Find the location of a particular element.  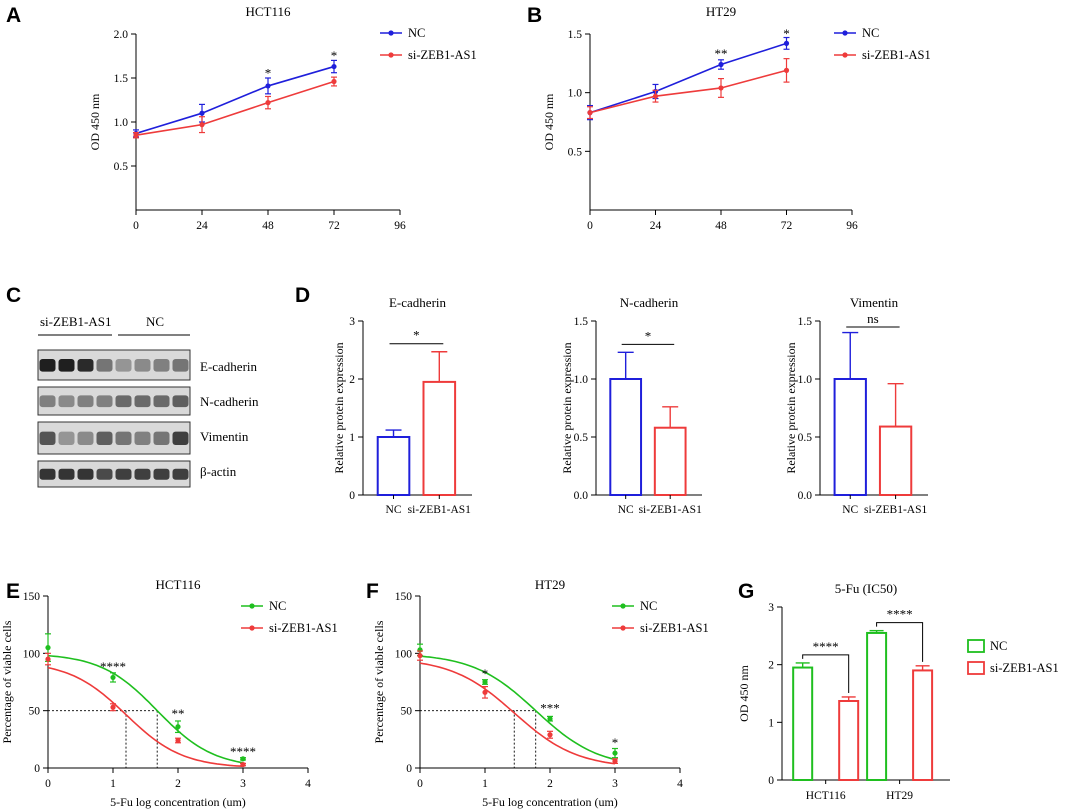

chart-title: 5-Fu (IC50) is located at coordinates (866, 588).